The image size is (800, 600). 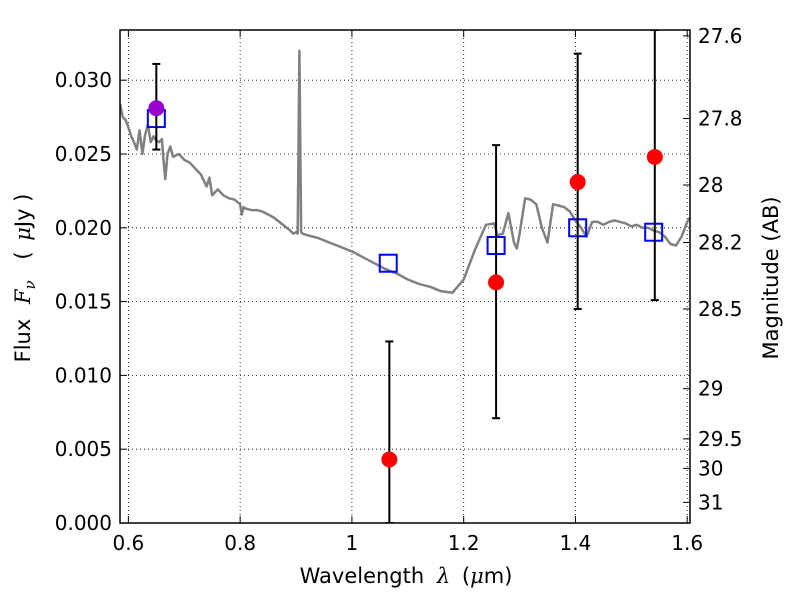 I want to click on right-tick-label: 27.6, so click(x=720, y=36).